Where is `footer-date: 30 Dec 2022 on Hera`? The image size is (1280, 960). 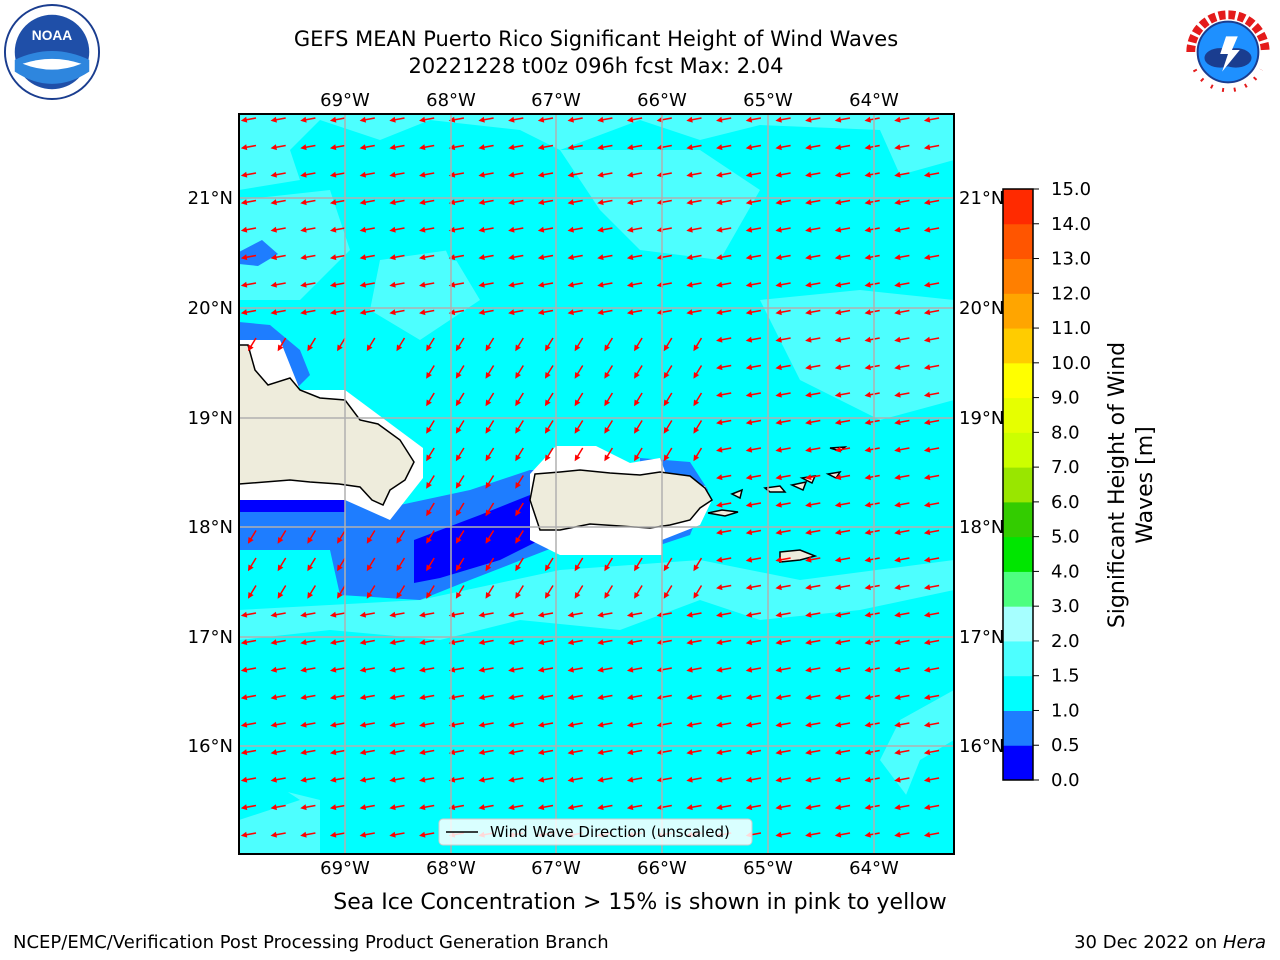
footer-date: 30 Dec 2022 on Hera is located at coordinates (1170, 942).